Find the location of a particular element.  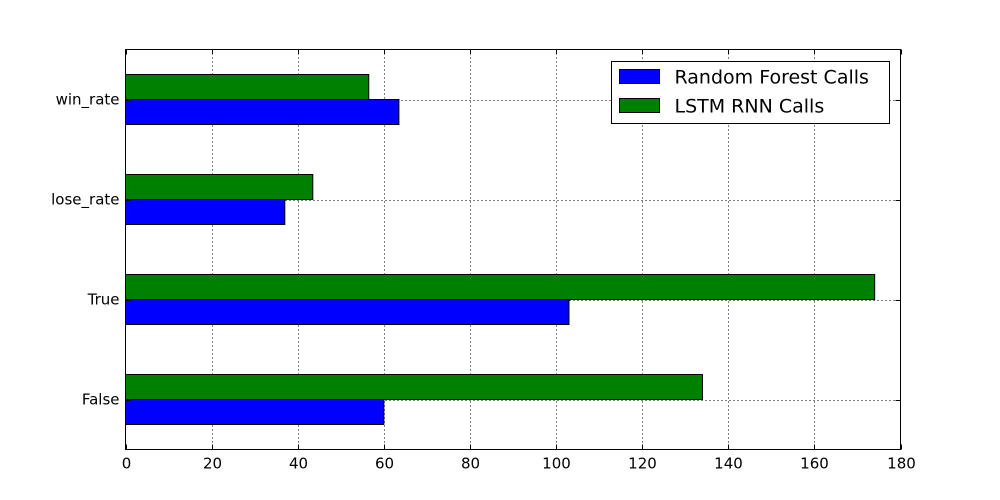

x-tick-label: 40 is located at coordinates (298, 464).